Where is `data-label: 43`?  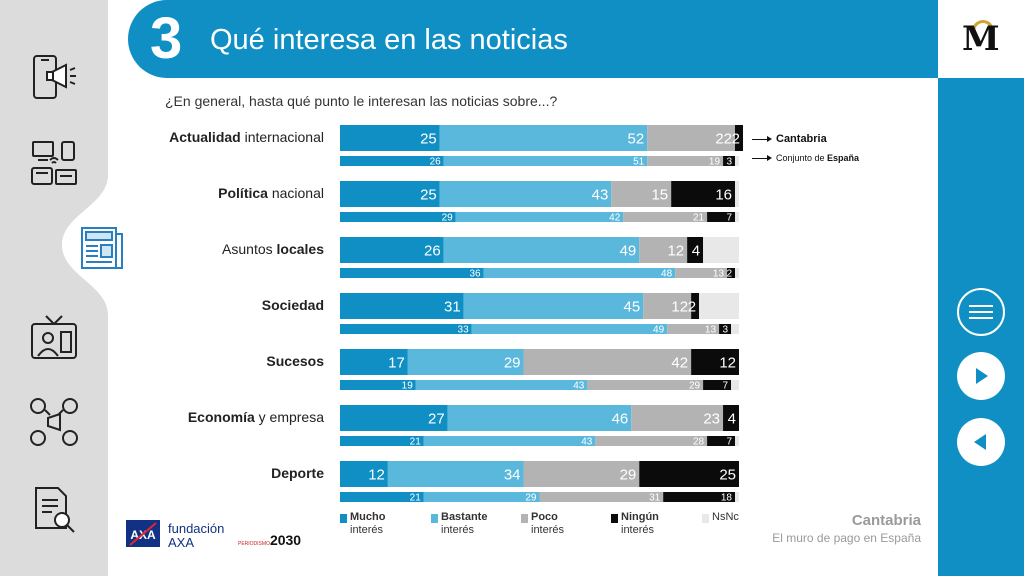
data-label: 43 is located at coordinates (600, 194).